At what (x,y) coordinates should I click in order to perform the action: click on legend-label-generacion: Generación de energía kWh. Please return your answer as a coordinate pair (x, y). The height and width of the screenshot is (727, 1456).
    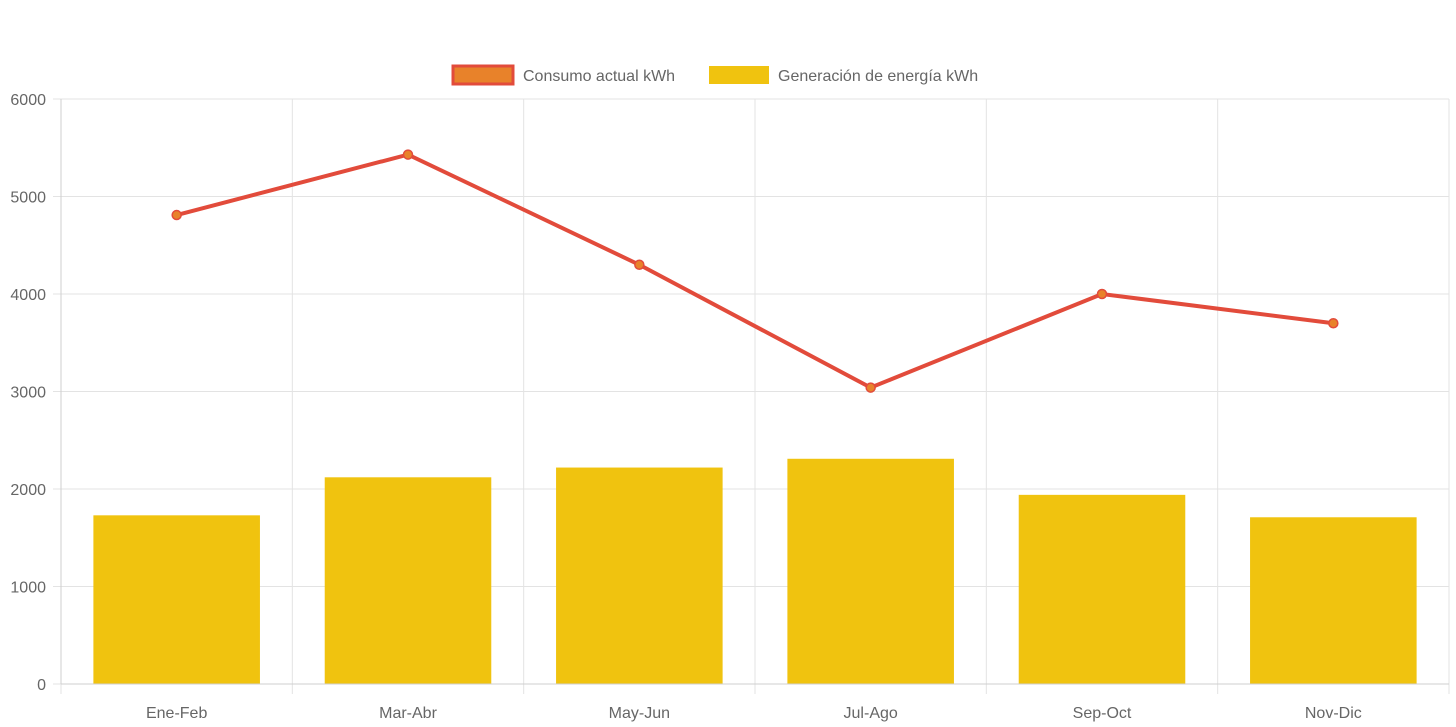
    Looking at the image, I should click on (878, 76).